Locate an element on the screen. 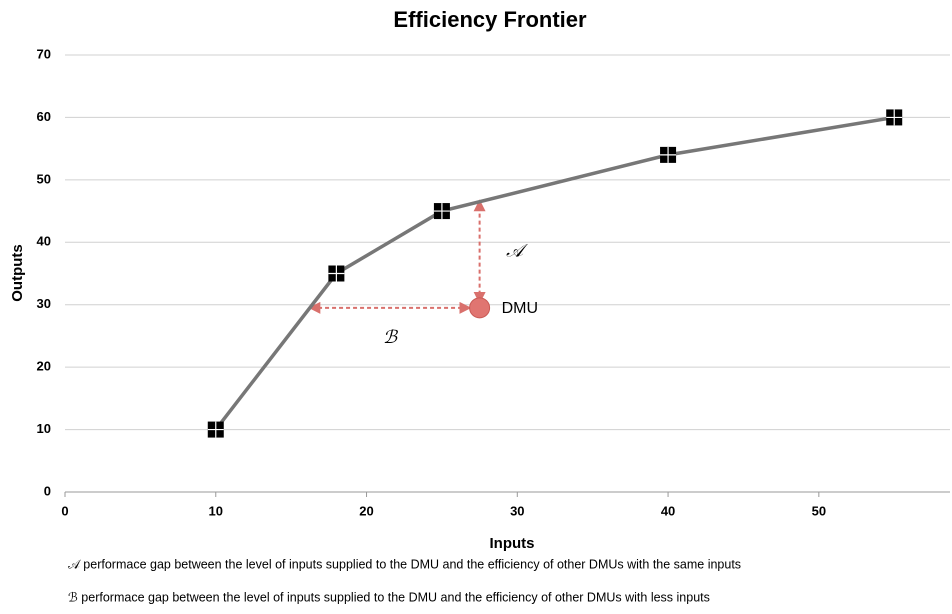 This screenshot has height=614, width=952. x-tick-label: 20 is located at coordinates (366, 510).